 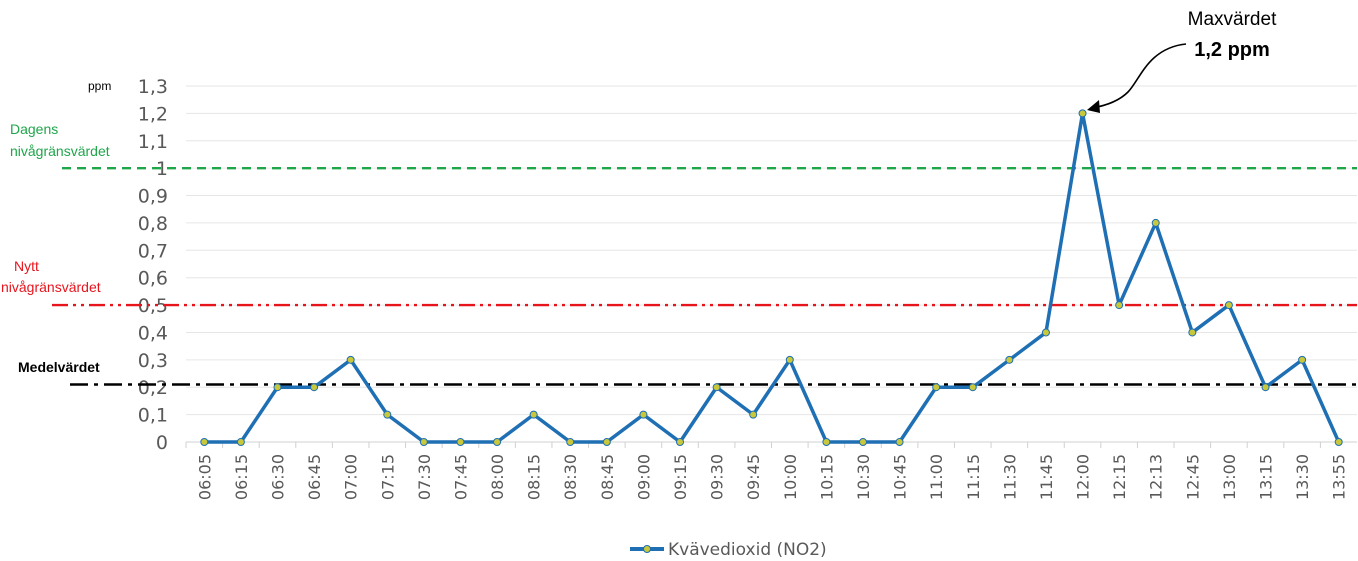 I want to click on reference-label-nytt-line1: Nytt, so click(x=26, y=266).